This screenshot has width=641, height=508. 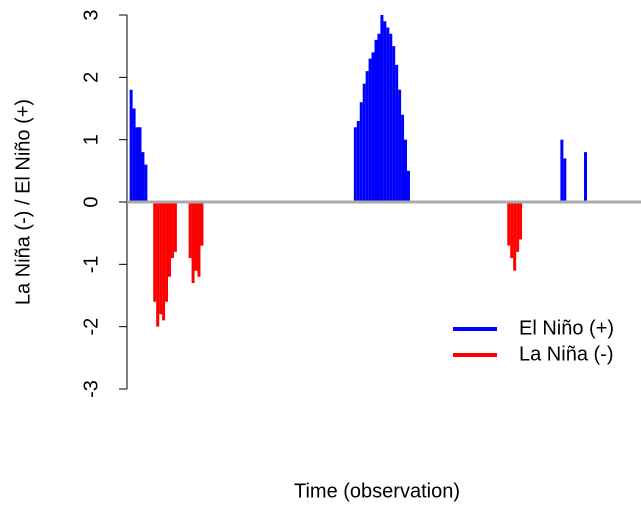 I want to click on y-tick-label: -3, so click(x=91, y=389).